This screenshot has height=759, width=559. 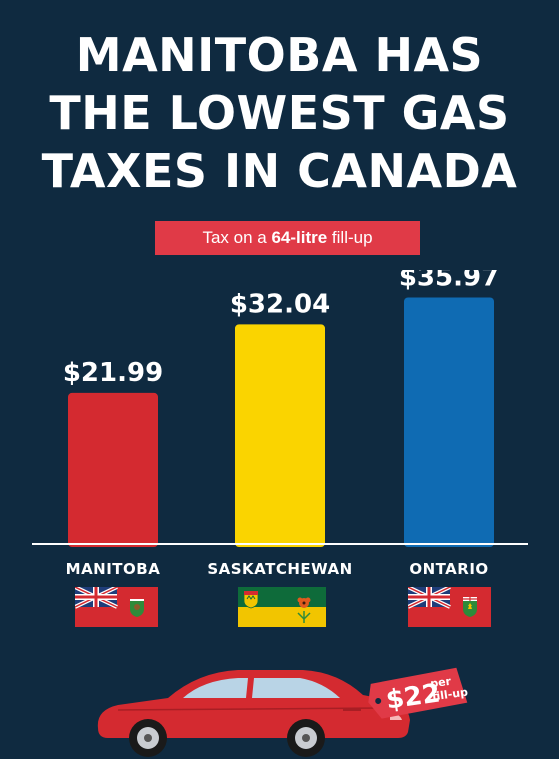 I want to click on title-line-1: MANITOBA HAS, so click(x=279, y=55).